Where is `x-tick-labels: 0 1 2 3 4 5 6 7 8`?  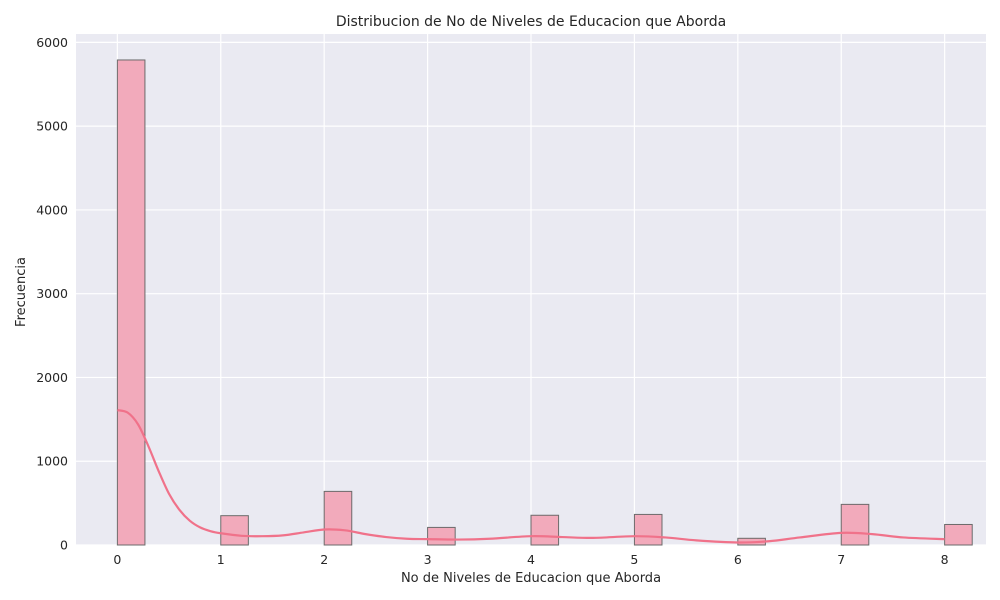
x-tick-labels: 0 1 2 3 4 5 6 7 8 is located at coordinates (530, 559).